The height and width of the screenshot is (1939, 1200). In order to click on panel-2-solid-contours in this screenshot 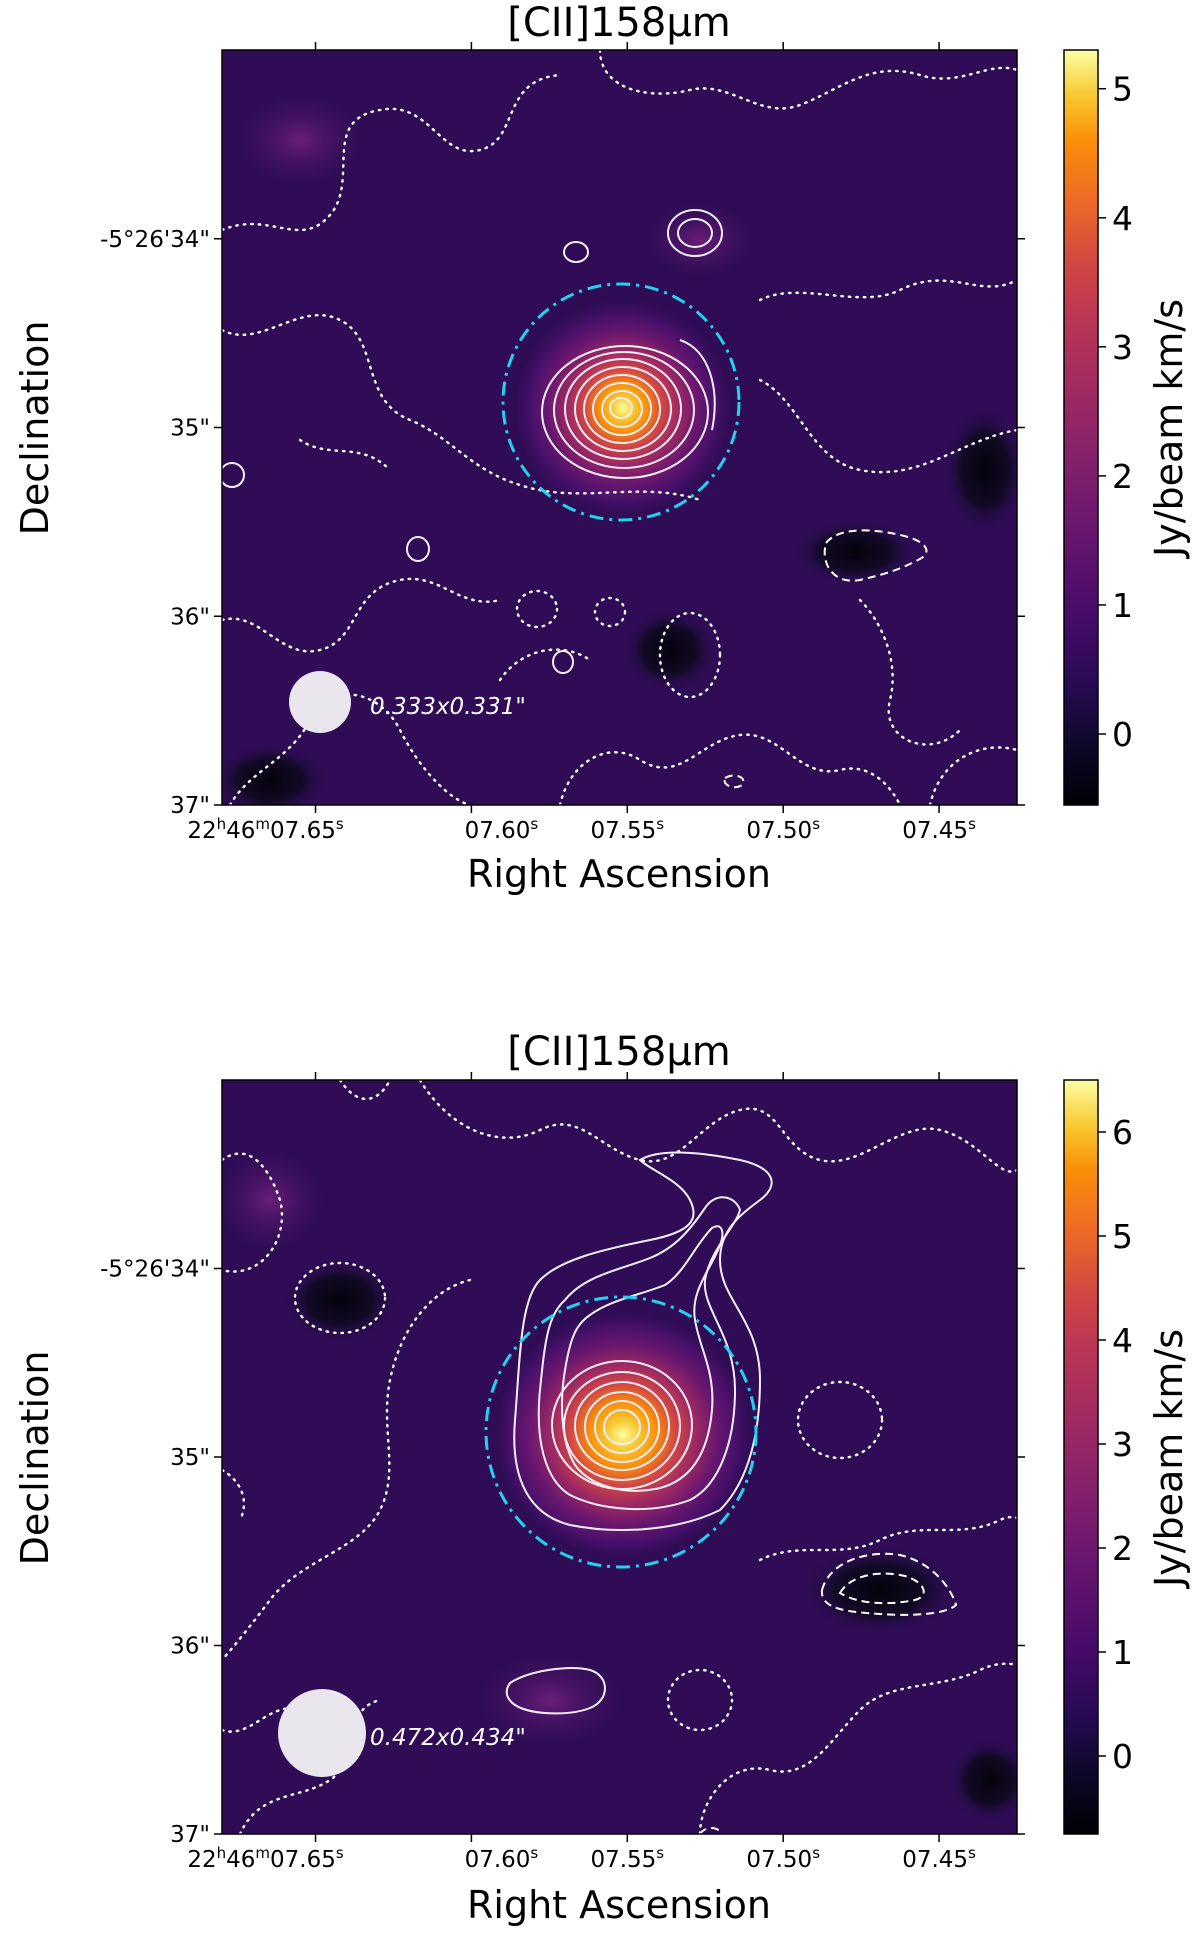, I will do `click(639, 1433)`.